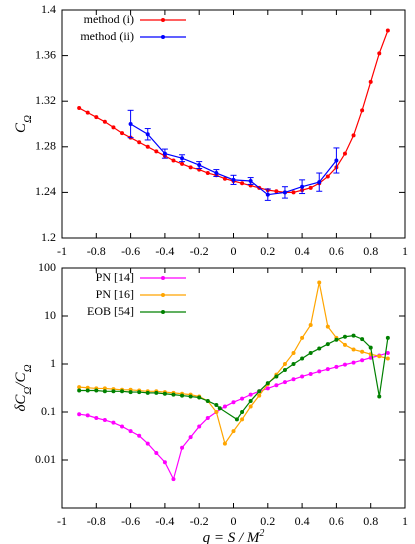 Image resolution: width=415 pixels, height=544 pixels. What do you see at coordinates (130, 251) in the screenshot?
I see `x-tick-label: -0.6` at bounding box center [130, 251].